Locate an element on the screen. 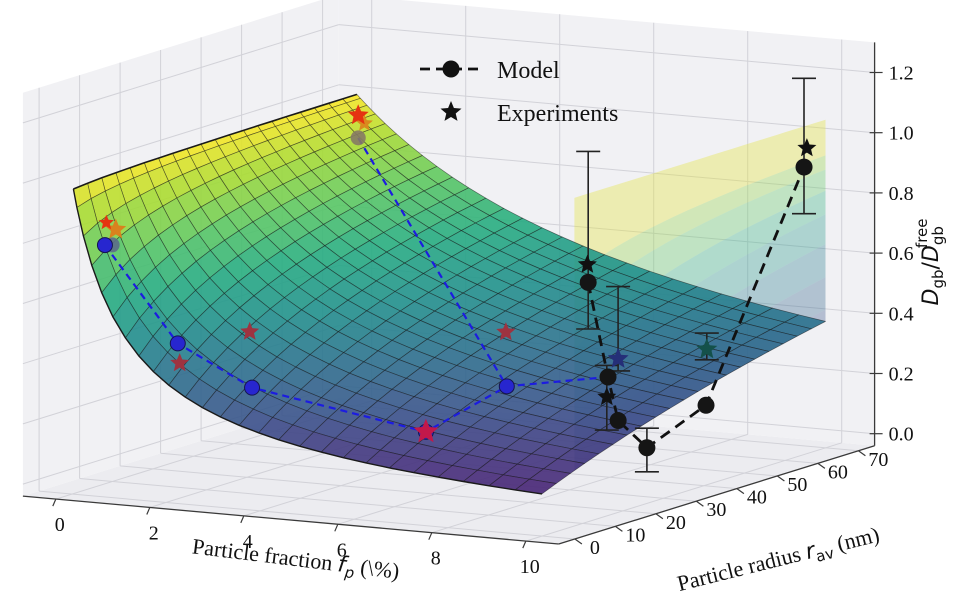 The height and width of the screenshot is (602, 966). x-tick-label: 4 is located at coordinates (248, 542).